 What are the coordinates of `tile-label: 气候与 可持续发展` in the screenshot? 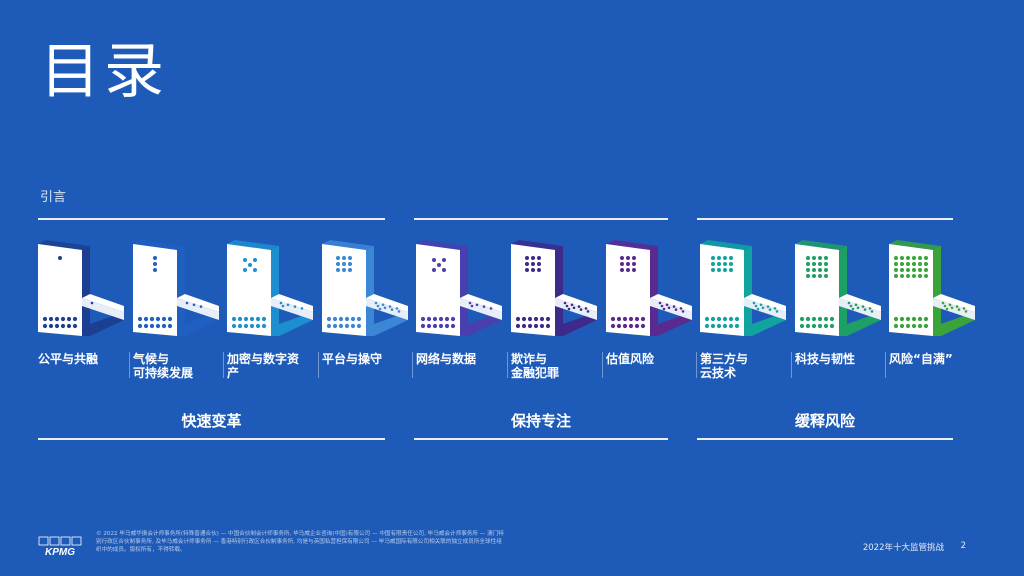 It's located at (163, 366).